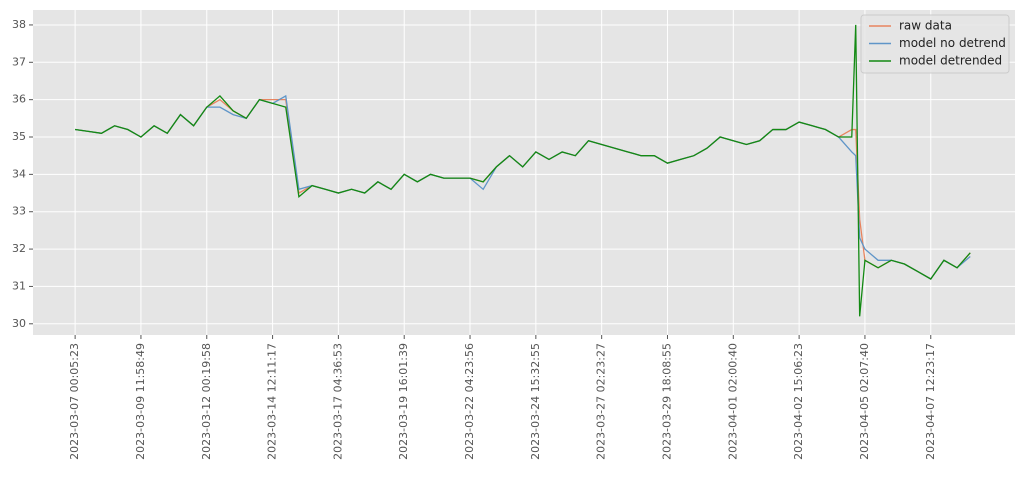  I want to click on y-tick-label: 33, so click(19, 211).